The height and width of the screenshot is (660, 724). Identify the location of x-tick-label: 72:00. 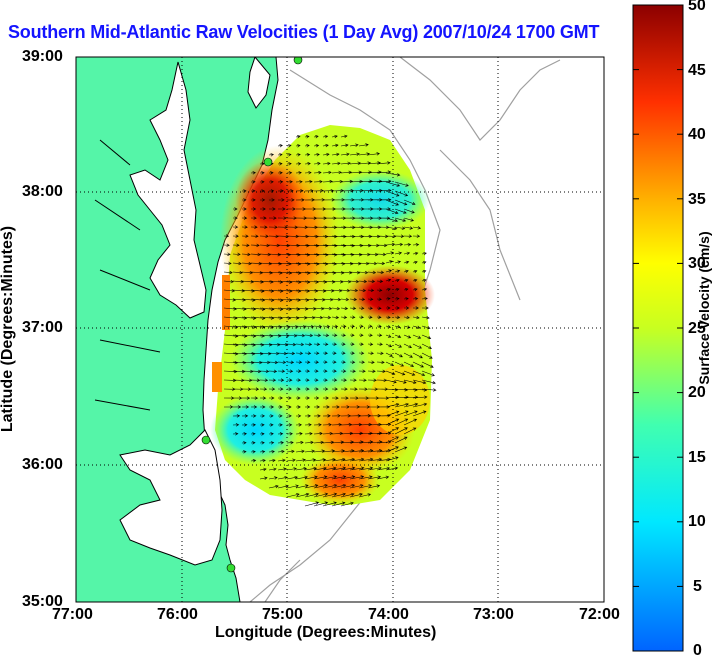
(599, 614).